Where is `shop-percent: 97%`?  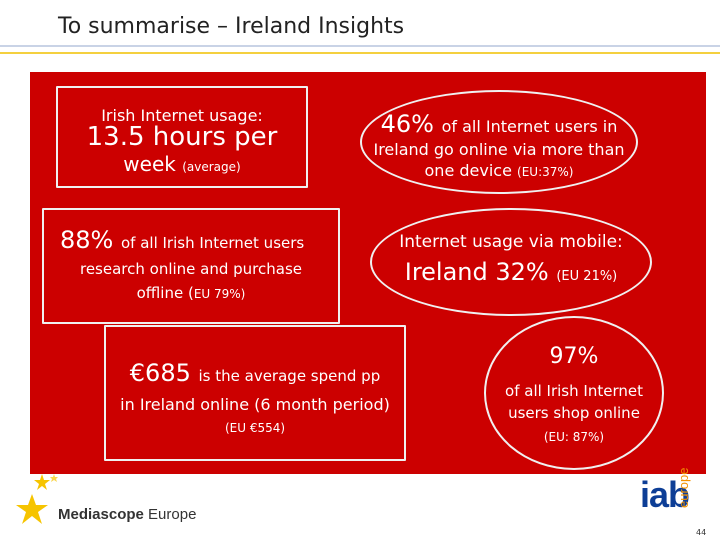 shop-percent: 97% is located at coordinates (574, 356).